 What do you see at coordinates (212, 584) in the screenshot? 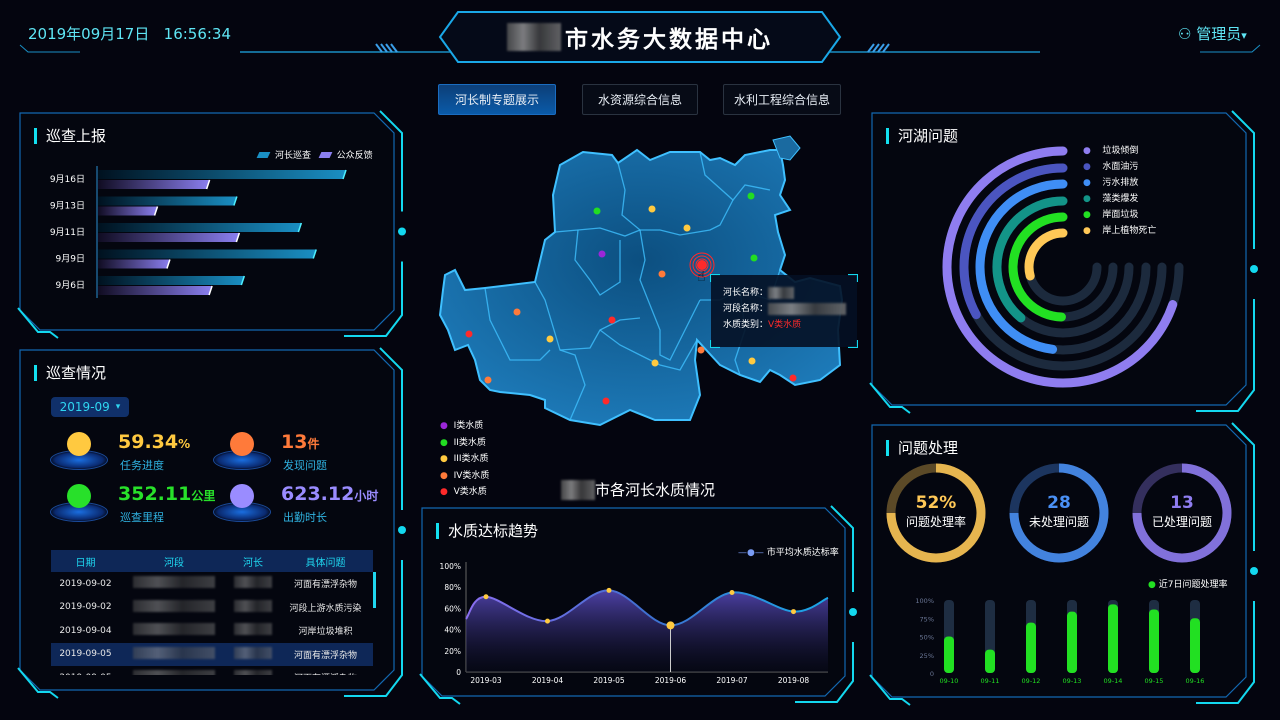
I see `table-row: 2019-09-02 河面有漂浮杂物` at bounding box center [212, 584].